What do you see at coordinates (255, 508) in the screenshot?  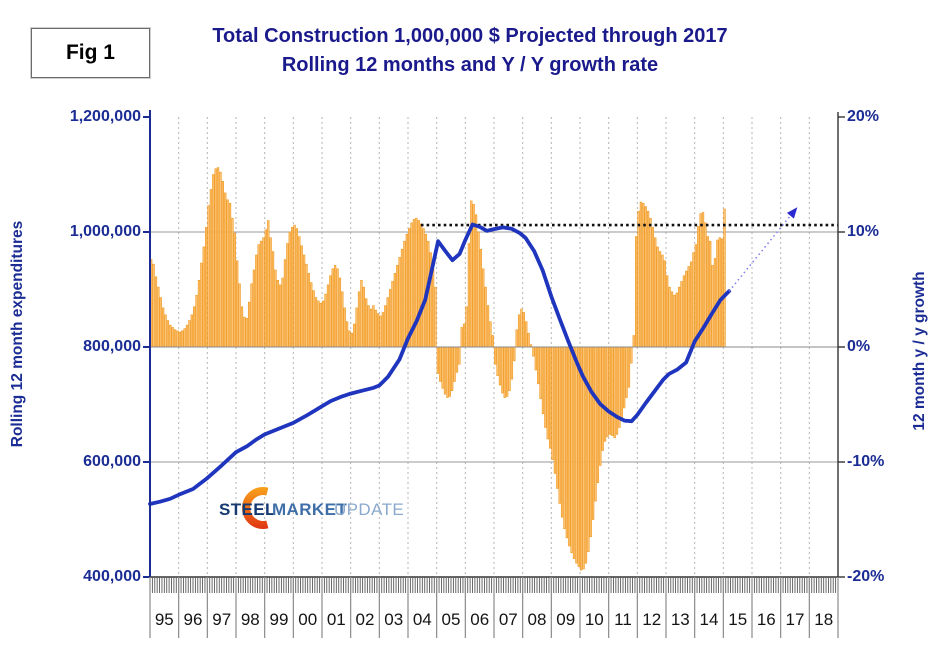 I see `logo-crescent-icon` at bounding box center [255, 508].